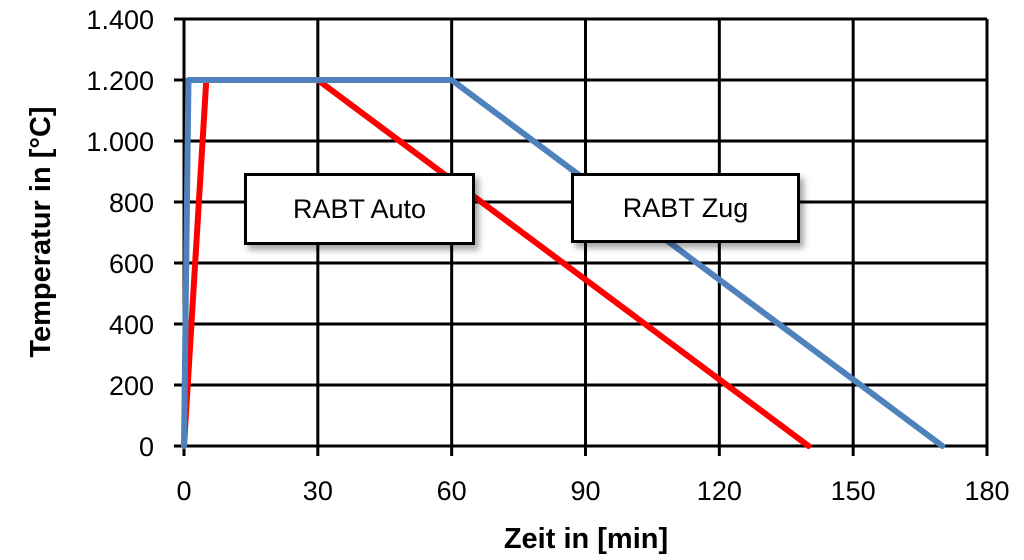  Describe the element at coordinates (41, 231) in the screenshot. I see `y-axis-title: Temperatur in [°C]` at that location.